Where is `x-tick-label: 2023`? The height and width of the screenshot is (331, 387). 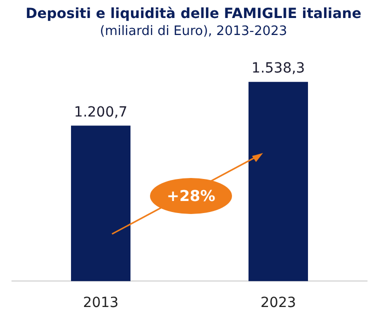 x-tick-label: 2023 is located at coordinates (278, 303).